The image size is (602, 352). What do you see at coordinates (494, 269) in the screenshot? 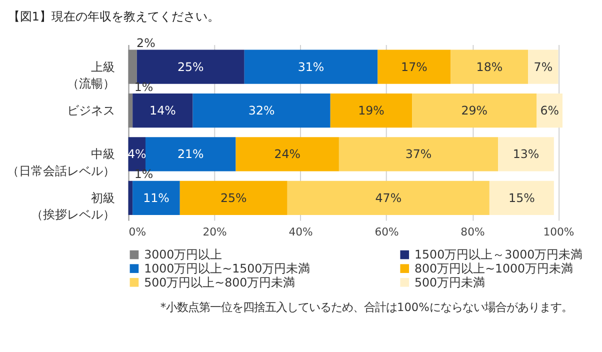
I see `legend-label: 800万円以上~1000万円未満` at bounding box center [494, 269].